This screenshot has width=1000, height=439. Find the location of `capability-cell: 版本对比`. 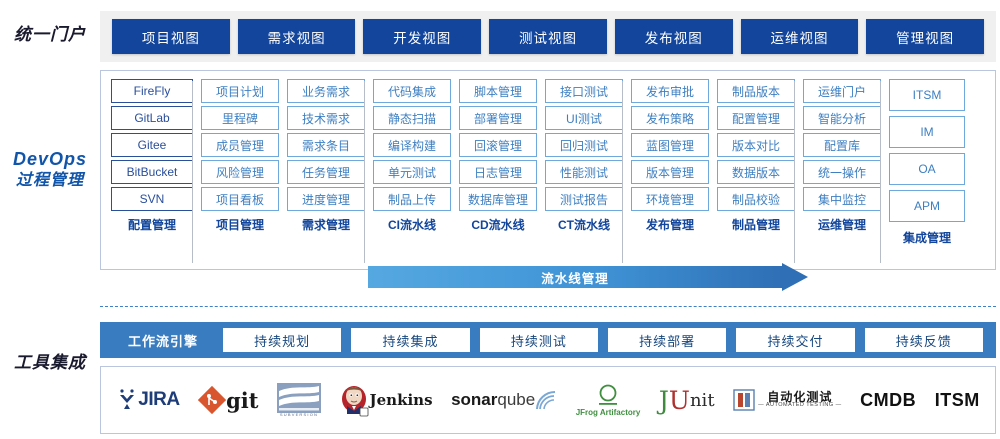

capability-cell: 版本对比 is located at coordinates (756, 145).